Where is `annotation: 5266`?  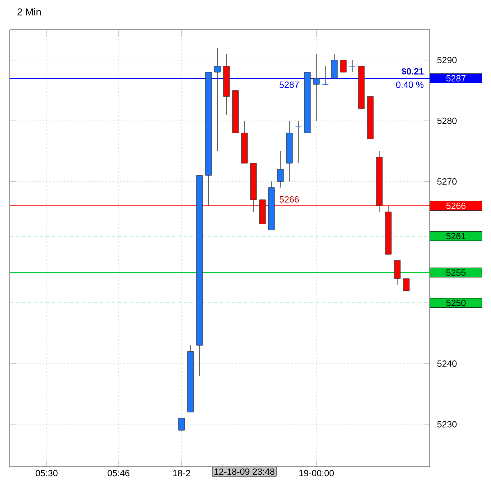 annotation: 5266 is located at coordinates (290, 199).